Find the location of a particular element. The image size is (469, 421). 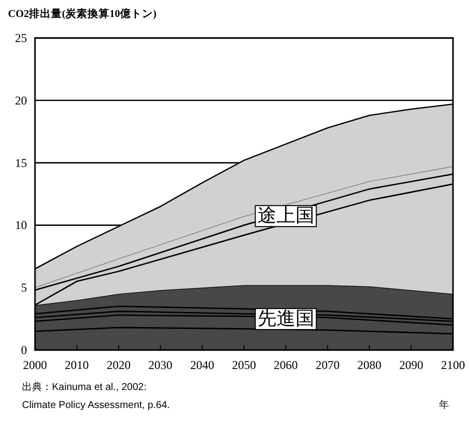

x-tick-label: 2020 is located at coordinates (118, 365).